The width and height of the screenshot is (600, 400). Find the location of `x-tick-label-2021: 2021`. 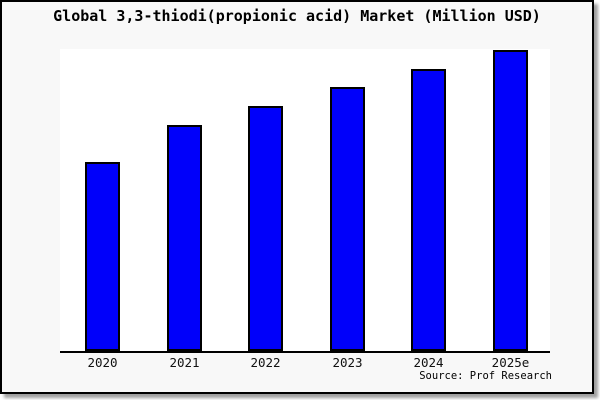

x-tick-label-2021: 2021 is located at coordinates (184, 362).